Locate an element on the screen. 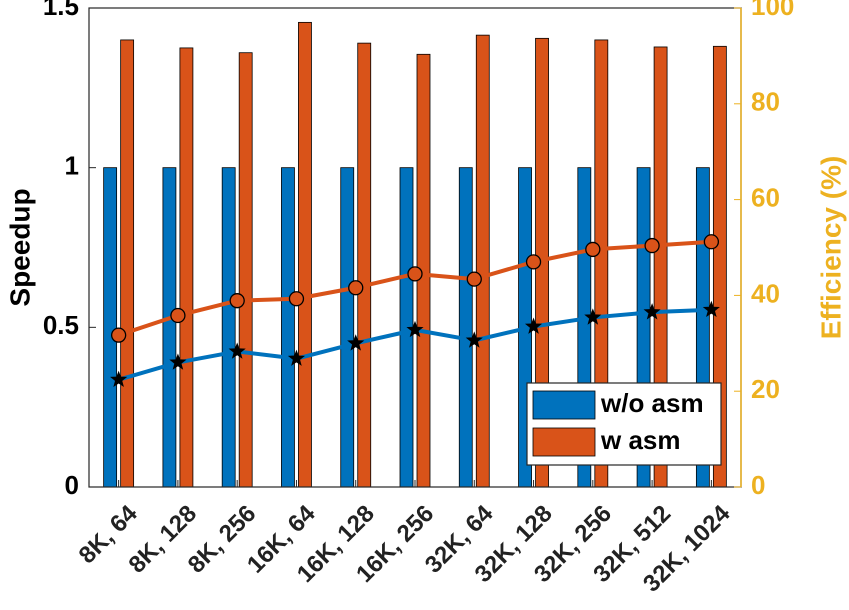 Image resolution: width=849 pixels, height=610 pixels. legend-label-w-asm: w asm is located at coordinates (640, 440).